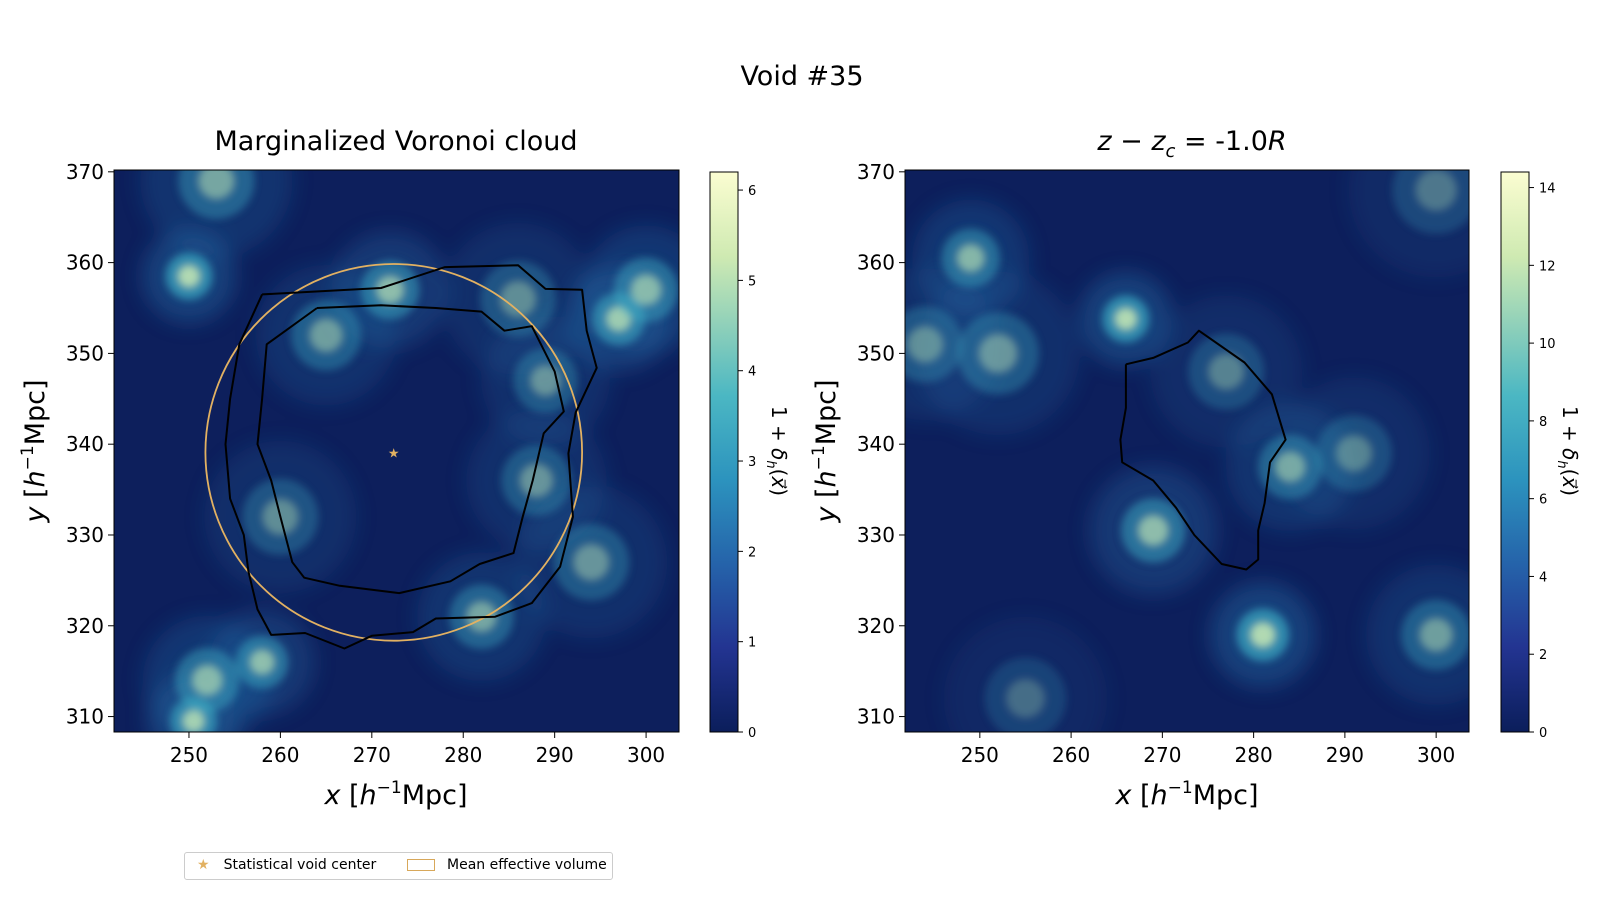 This screenshot has width=1600, height=900. What do you see at coordinates (1191, 144) in the screenshot?
I see `right-panel-title: z − zc = -1.0R` at bounding box center [1191, 144].